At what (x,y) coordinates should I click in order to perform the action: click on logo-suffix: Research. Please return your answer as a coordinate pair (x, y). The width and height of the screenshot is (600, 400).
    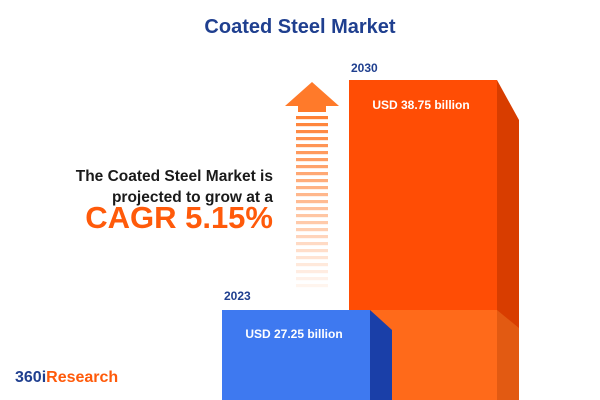
    Looking at the image, I should click on (82, 377).